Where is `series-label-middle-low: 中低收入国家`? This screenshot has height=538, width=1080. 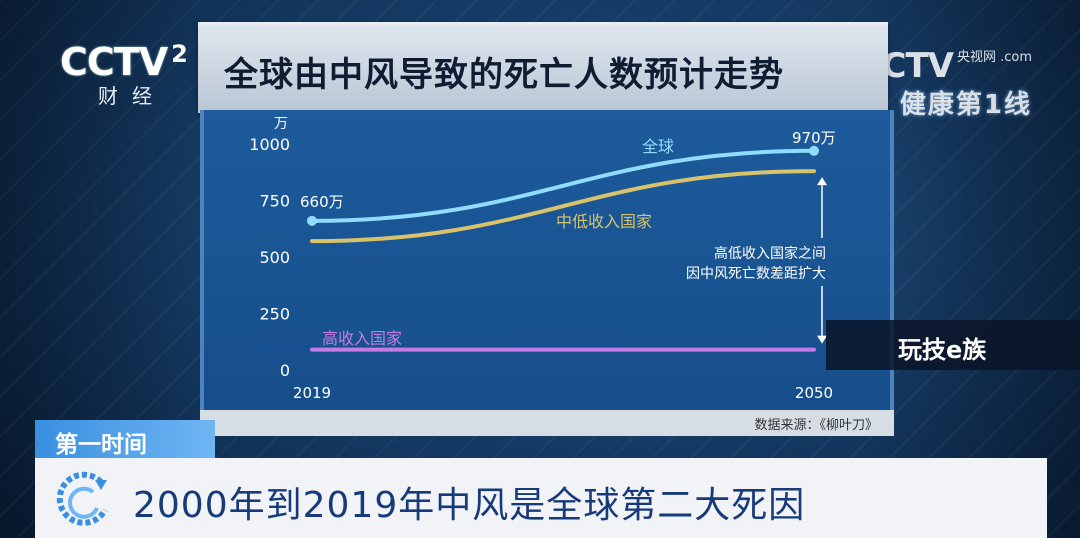
series-label-middle-low: 中低收入国家 is located at coordinates (604, 221).